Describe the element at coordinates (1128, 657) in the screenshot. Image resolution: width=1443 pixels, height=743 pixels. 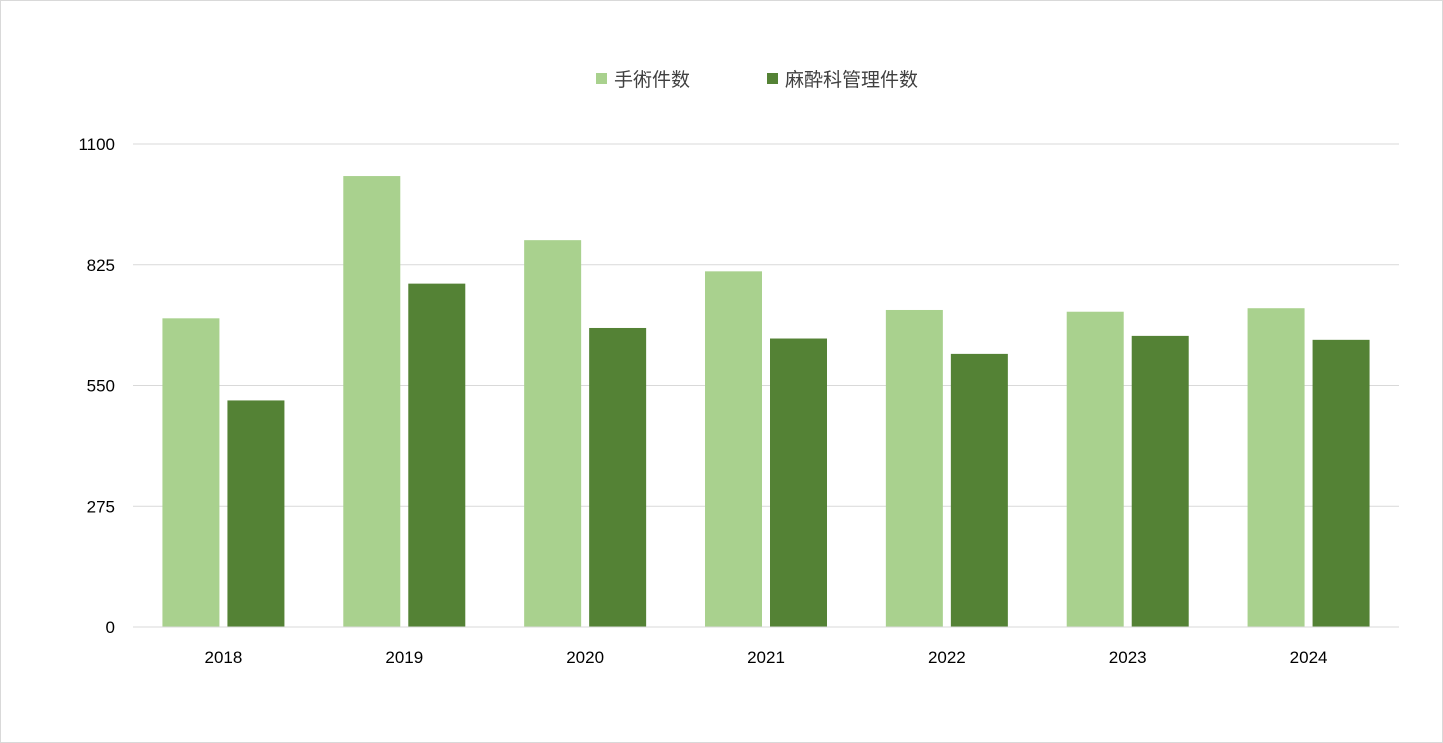
I see `x-tick-label: 2023` at that location.